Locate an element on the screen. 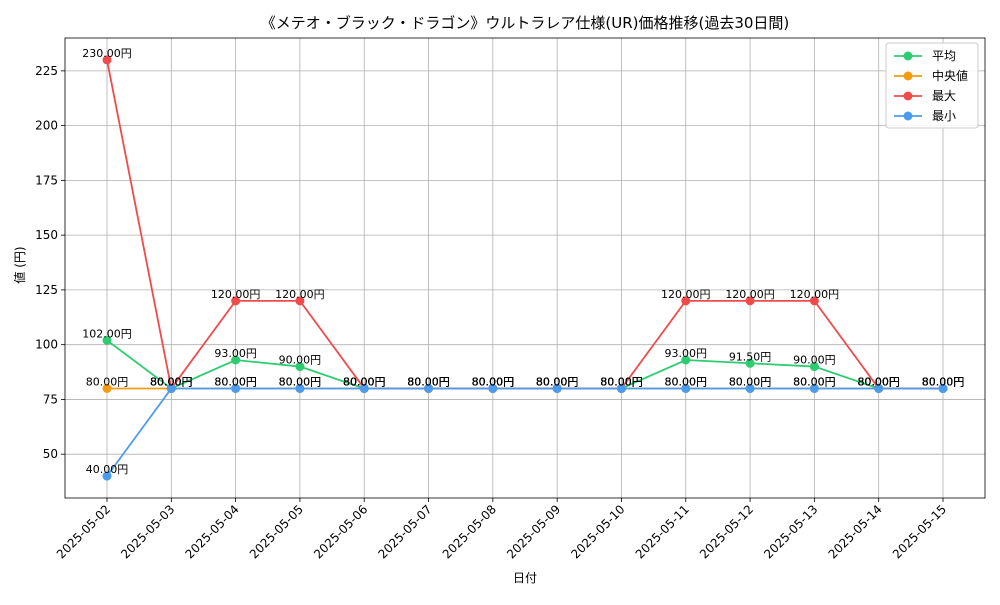 The image size is (1000, 605). chart-title: 《メテオ・ブラック・ドラゴン》ウルトラレア仕様(UR)価格推移(過去30日間) is located at coordinates (525, 23).